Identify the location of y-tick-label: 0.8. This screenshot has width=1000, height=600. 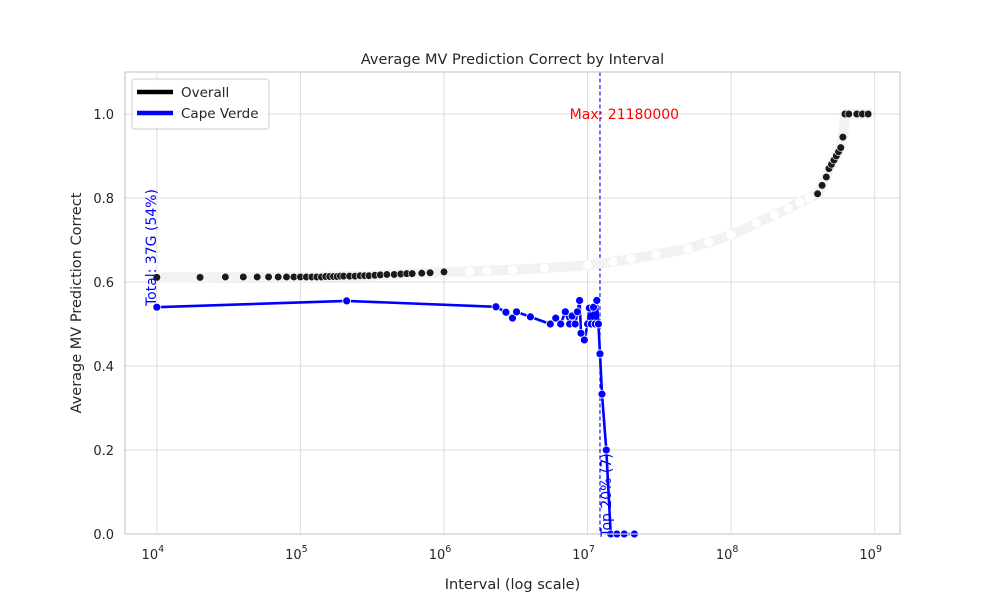
(103, 199).